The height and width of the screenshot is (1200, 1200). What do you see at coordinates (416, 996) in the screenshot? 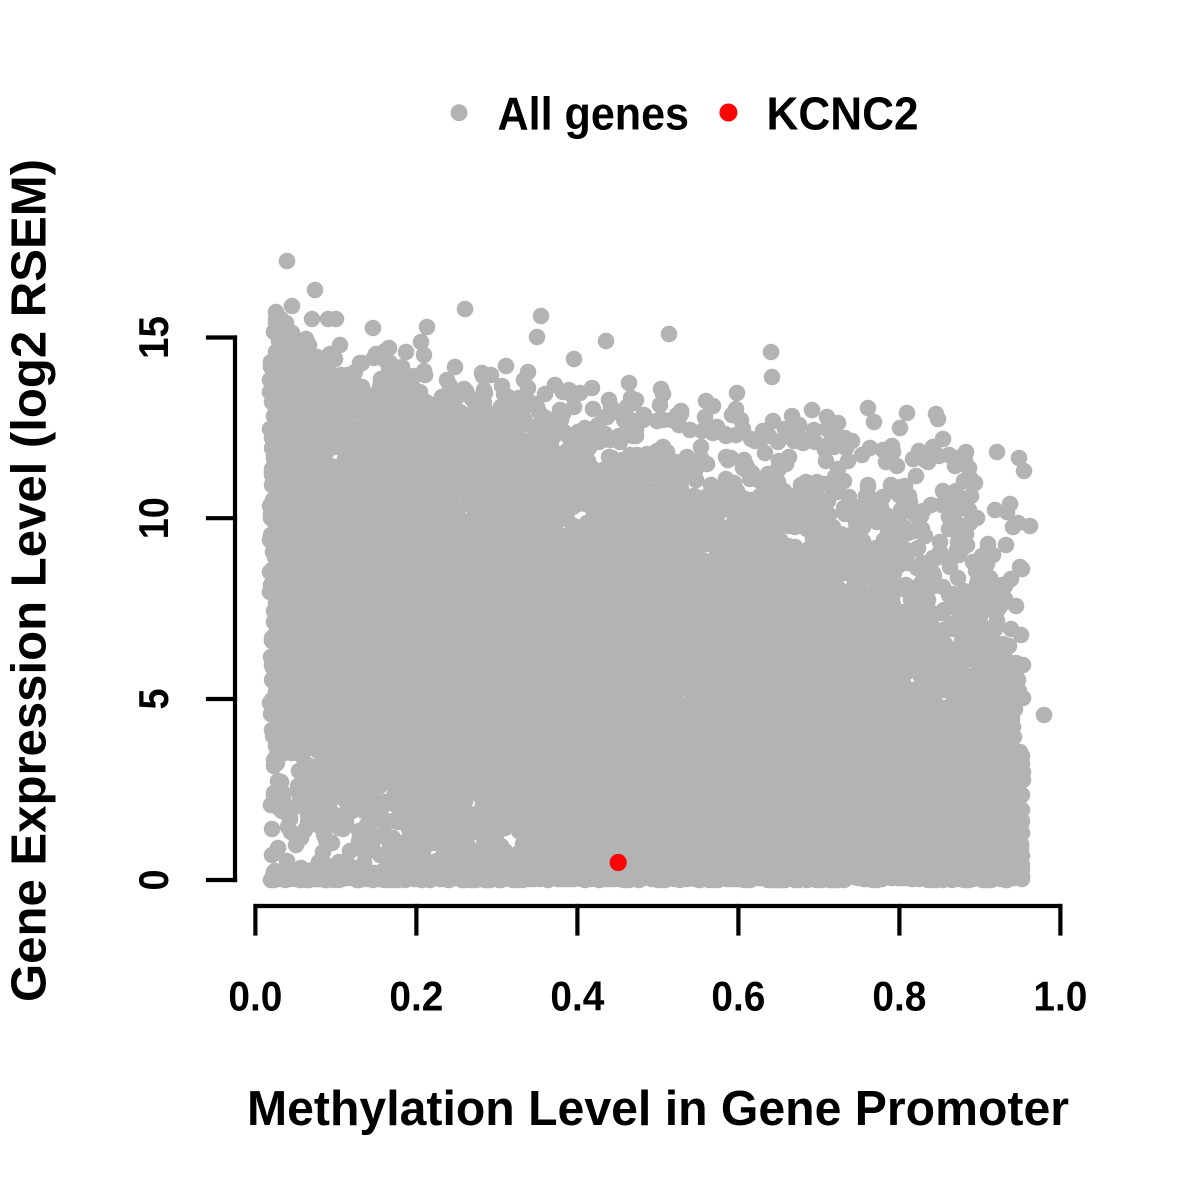
I see `svg-text: 0.2` at bounding box center [416, 996].